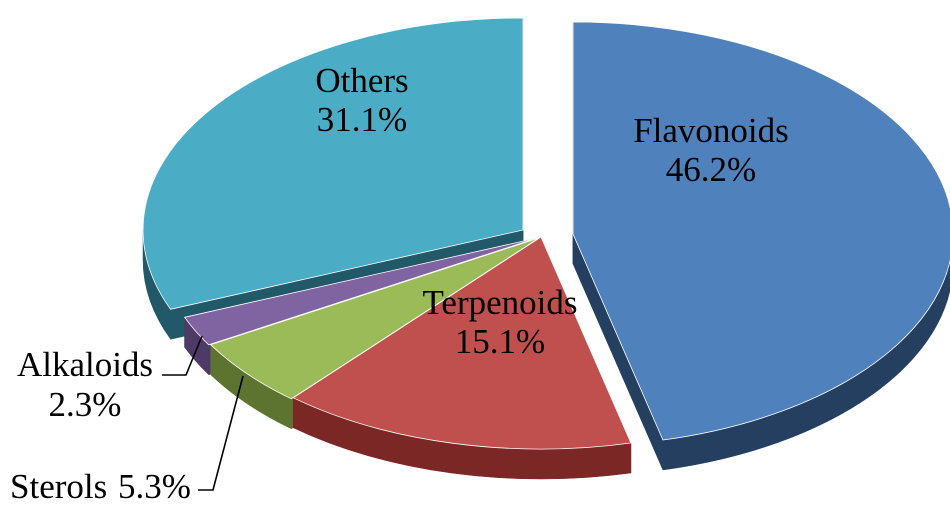 Image resolution: width=950 pixels, height=509 pixels. Describe the element at coordinates (499, 302) in the screenshot. I see `terpenoids-label: Terpenoids` at that location.